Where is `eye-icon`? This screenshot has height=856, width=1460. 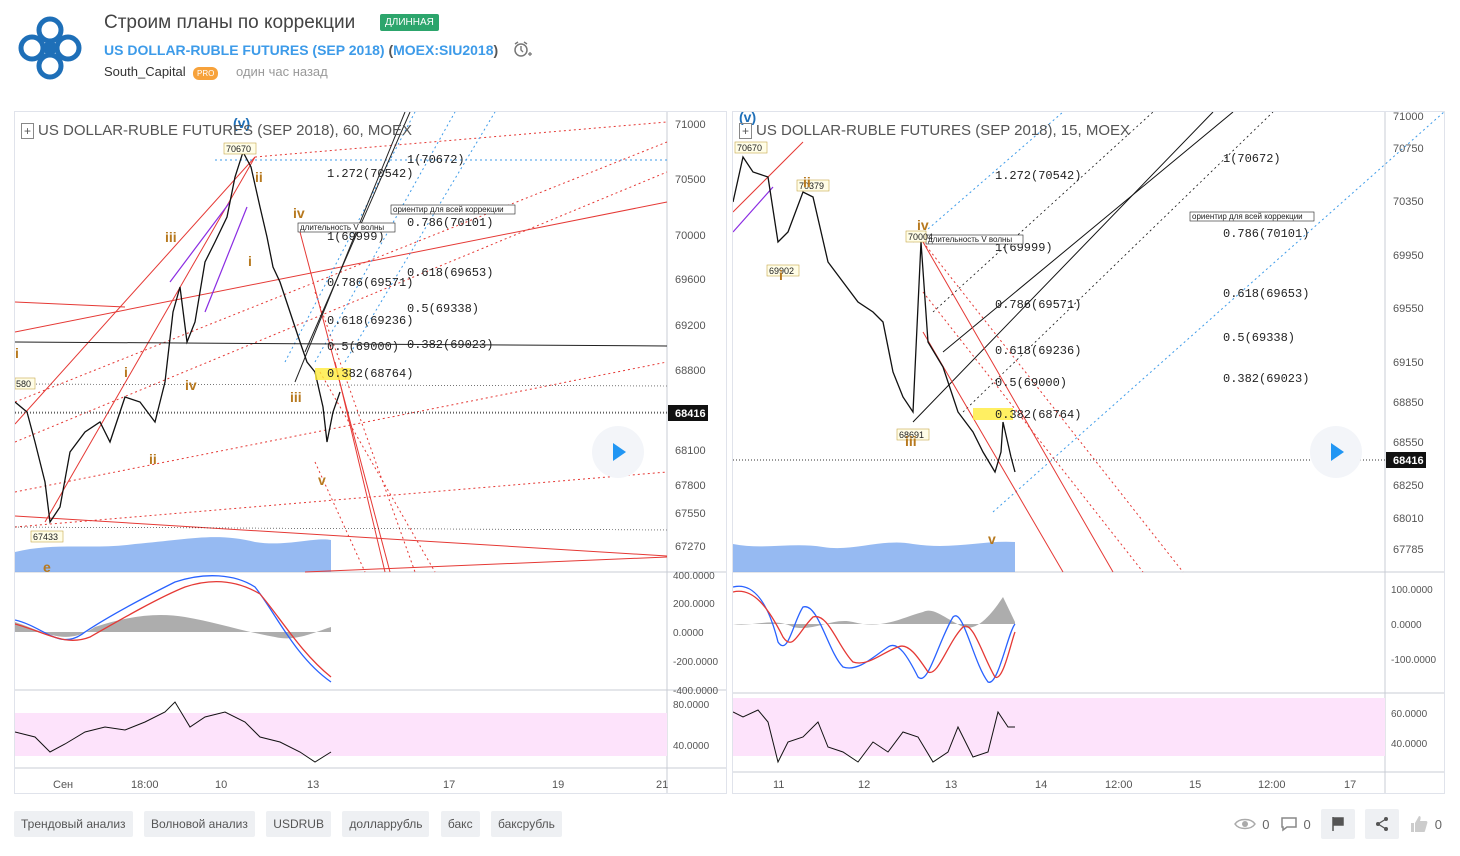
eye-icon is located at coordinates (1245, 824).